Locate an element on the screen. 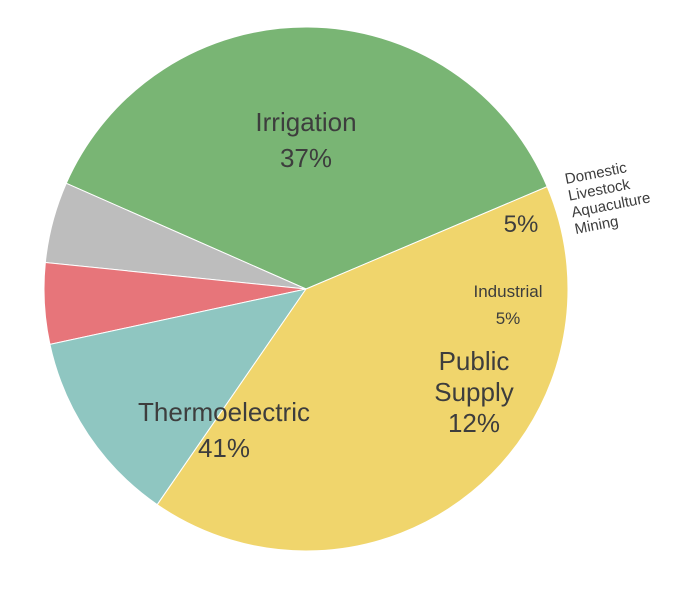 The height and width of the screenshot is (593, 682). slice-label-line: Public is located at coordinates (474, 361).